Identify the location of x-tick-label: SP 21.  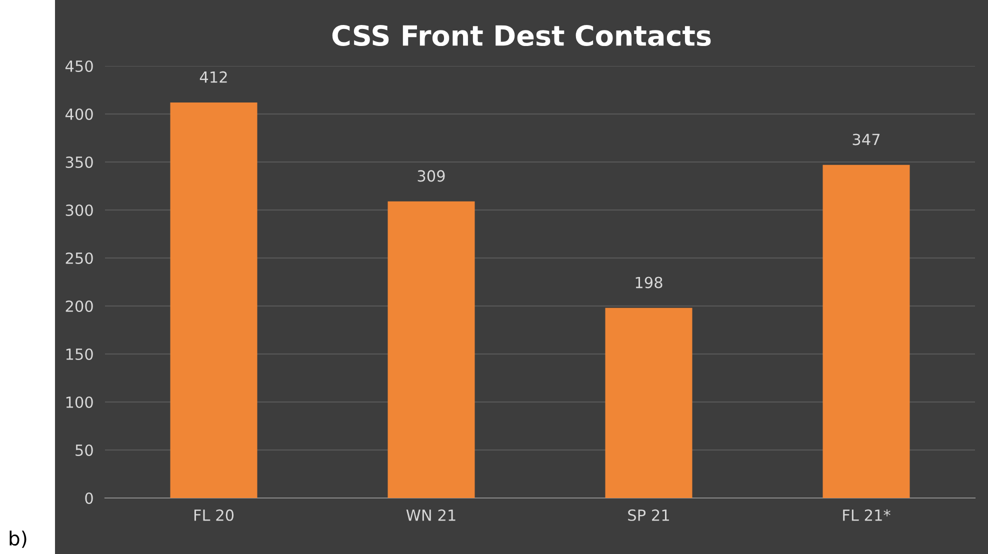
(648, 515).